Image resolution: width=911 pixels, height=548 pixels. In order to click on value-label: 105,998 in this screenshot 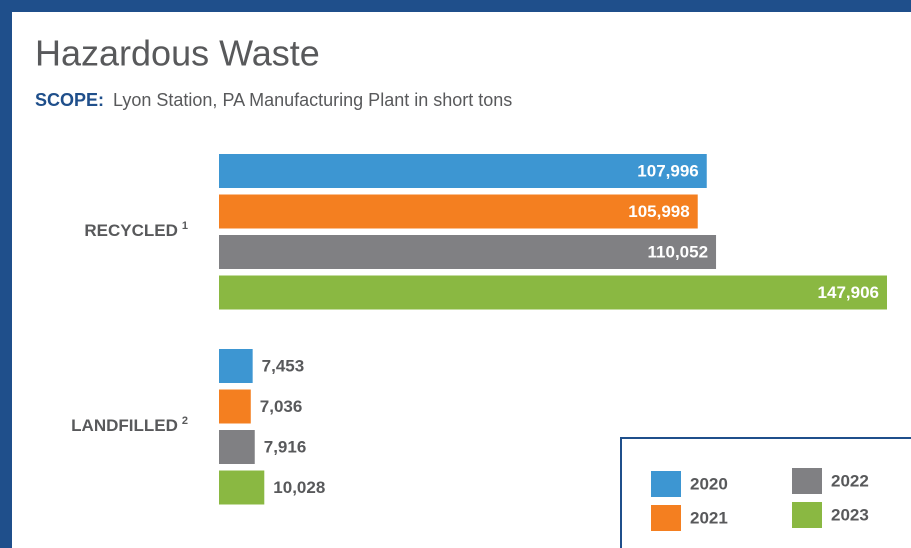, I will do `click(658, 211)`.